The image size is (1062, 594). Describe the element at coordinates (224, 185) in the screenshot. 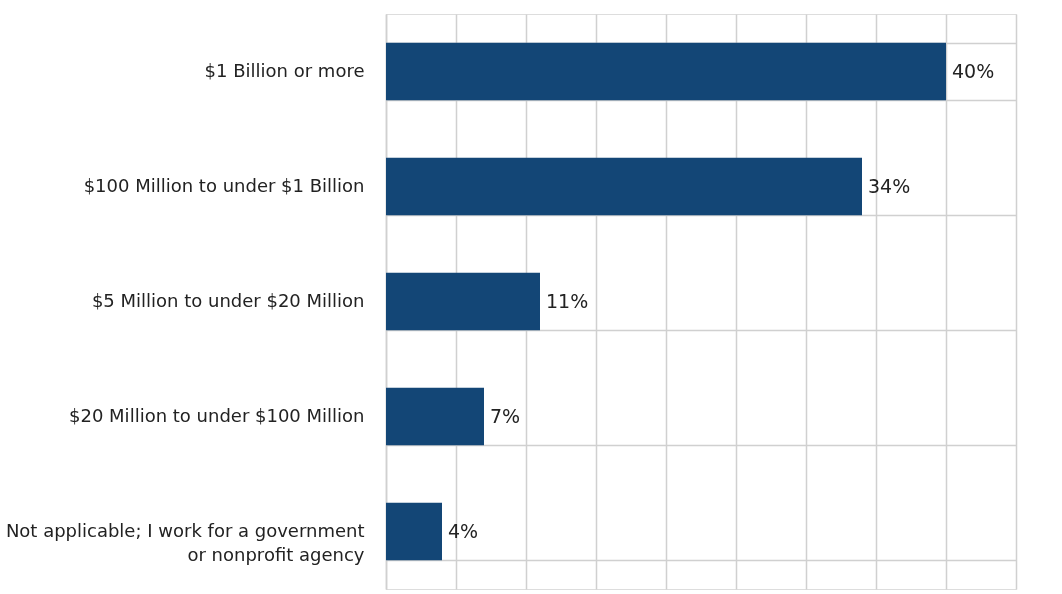

I see `y-tick-label: $100 Million to under $1 Billion` at that location.